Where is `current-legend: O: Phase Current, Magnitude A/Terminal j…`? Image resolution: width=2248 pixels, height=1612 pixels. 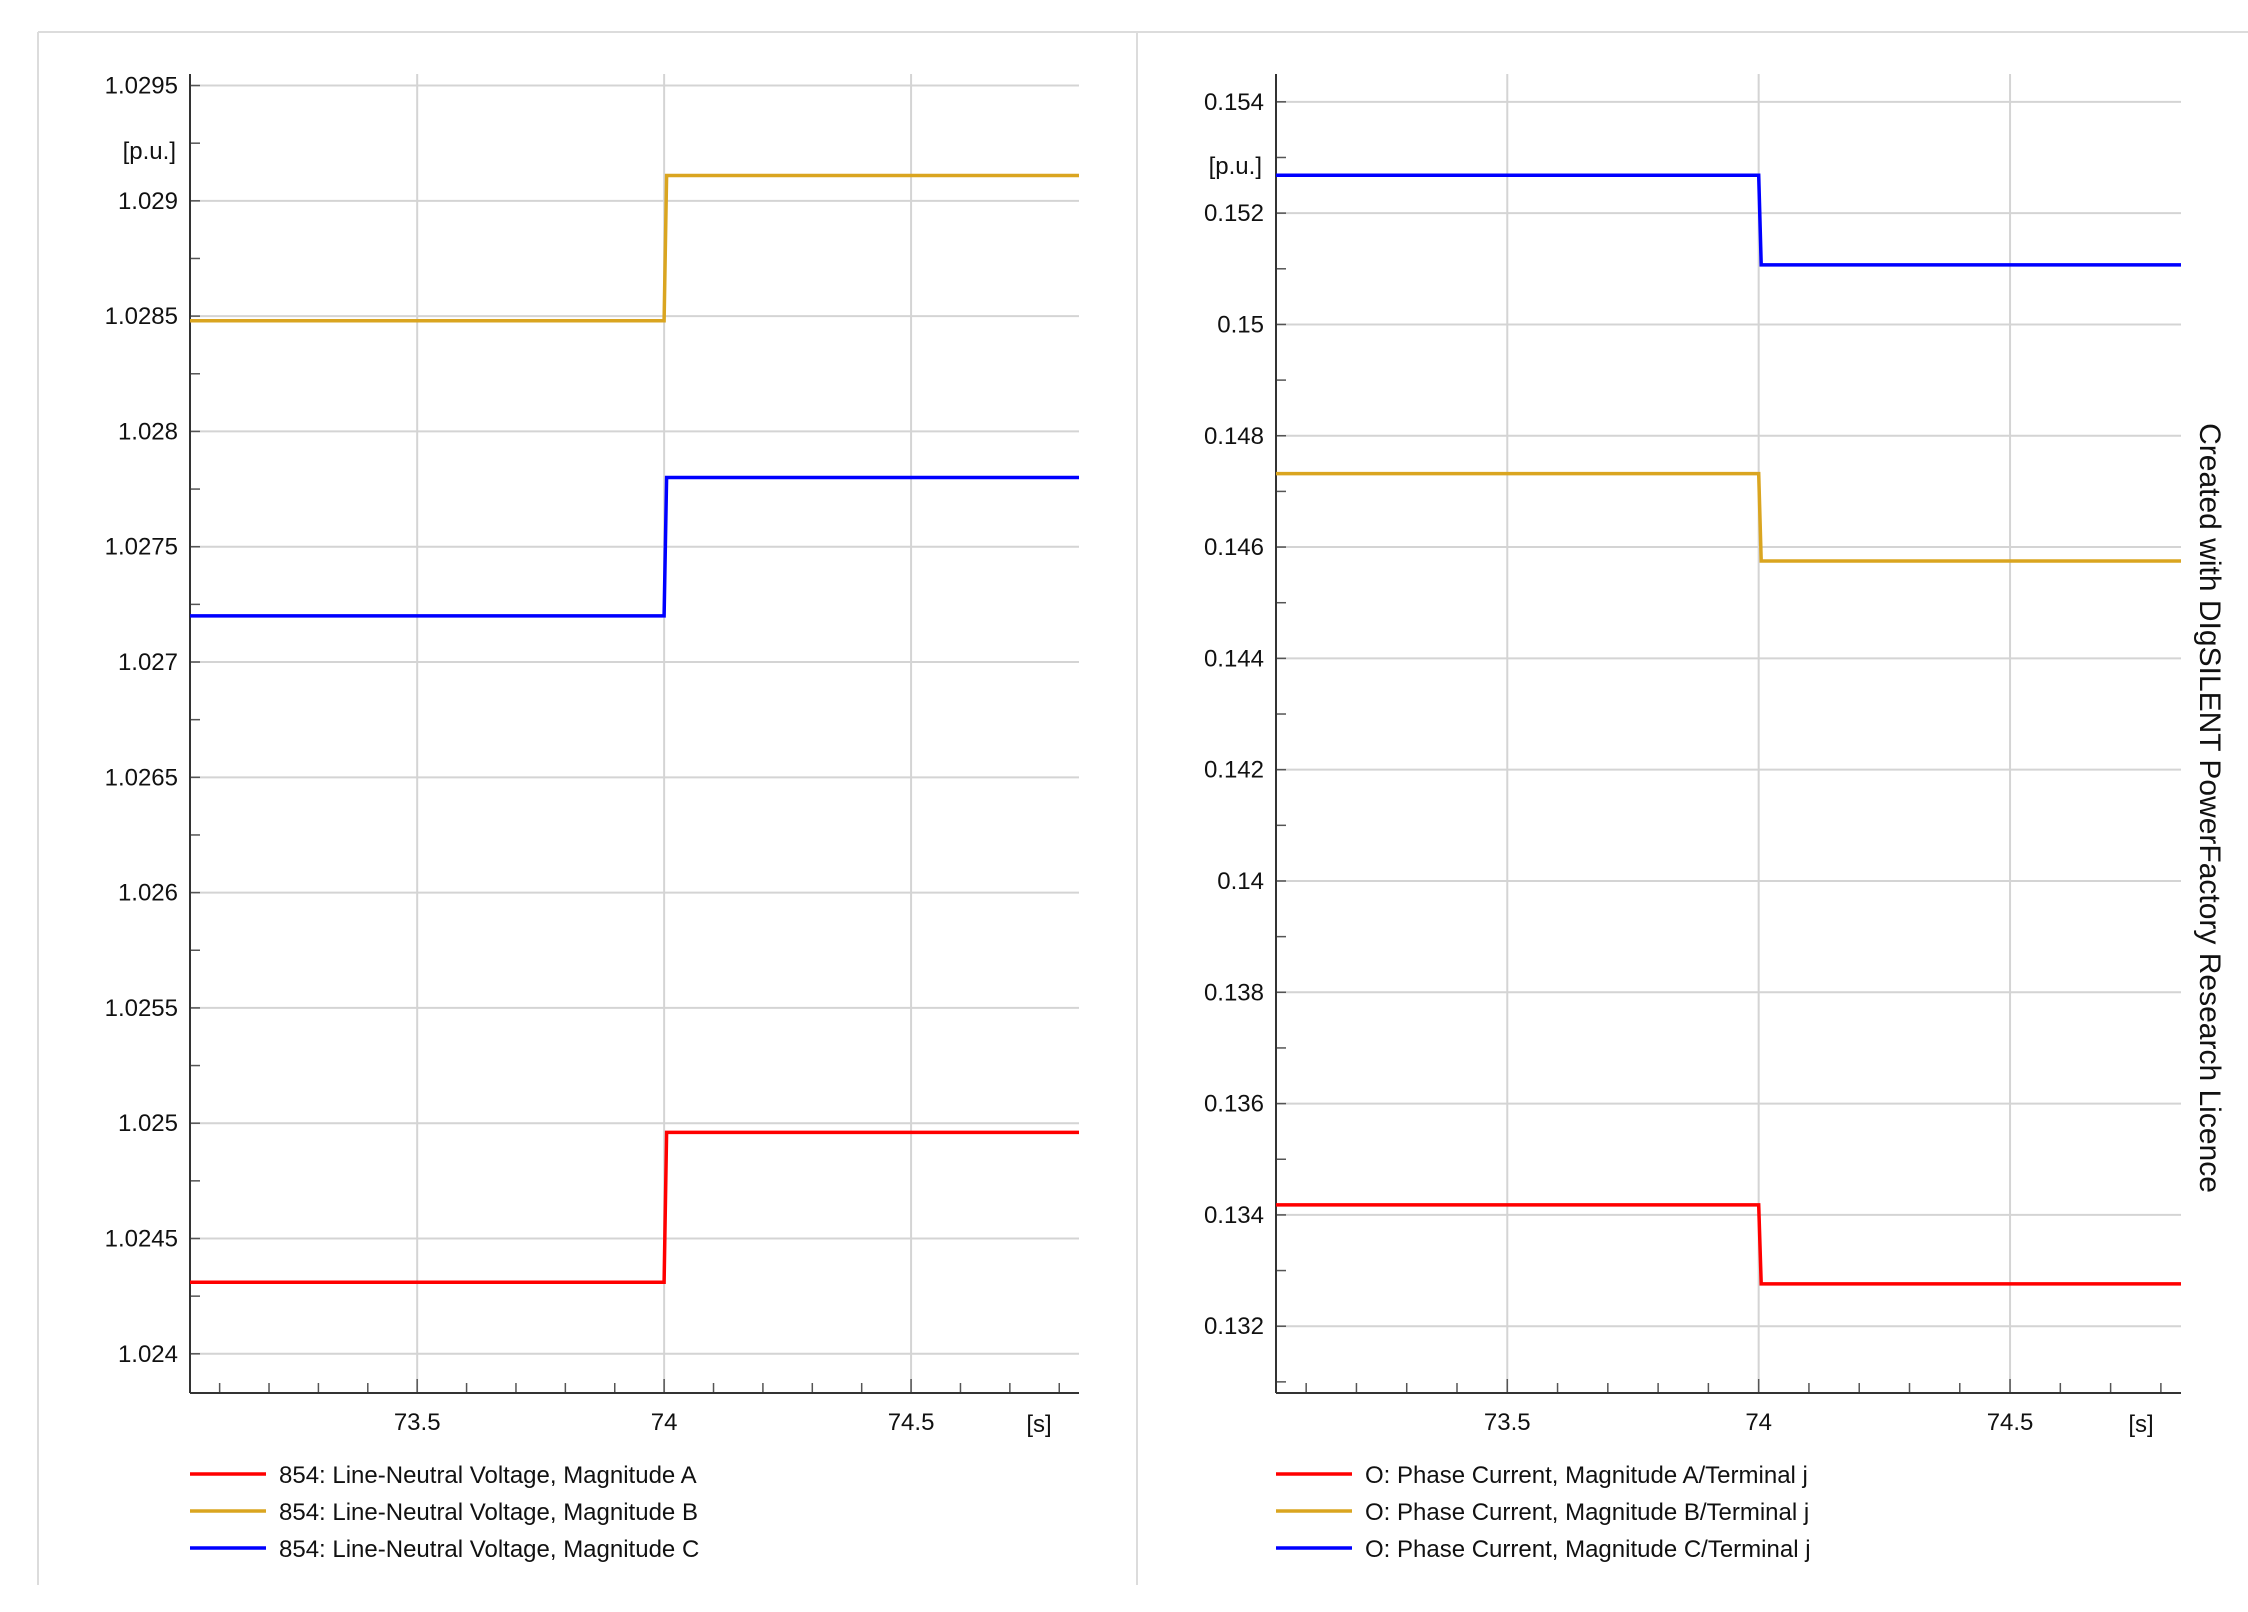
current-legend: O: Phase Current, Magnitude A/Terminal j… is located at coordinates (1543, 1512).